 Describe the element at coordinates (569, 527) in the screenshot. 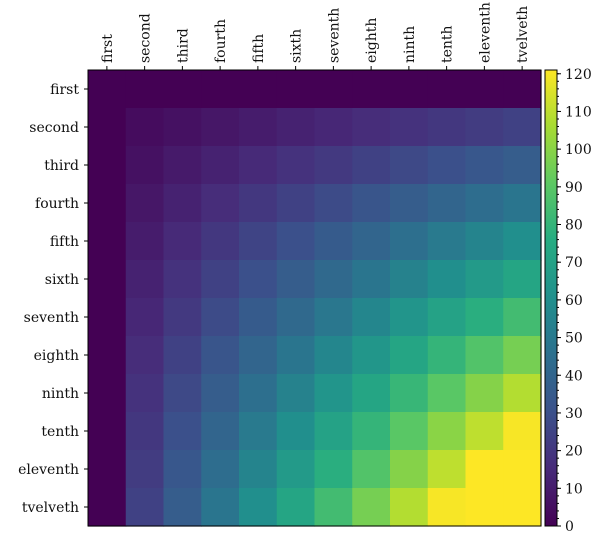

I see `colorbar-label-0: 0` at that location.